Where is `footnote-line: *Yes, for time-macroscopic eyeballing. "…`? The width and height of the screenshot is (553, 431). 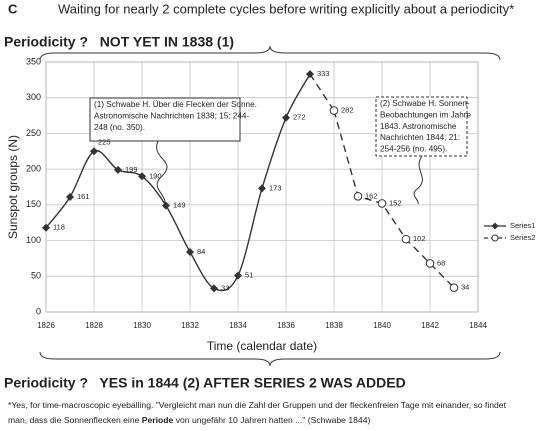
footnote-line: *Yes, for time-macroscopic eyeballing. "… is located at coordinates (257, 405).